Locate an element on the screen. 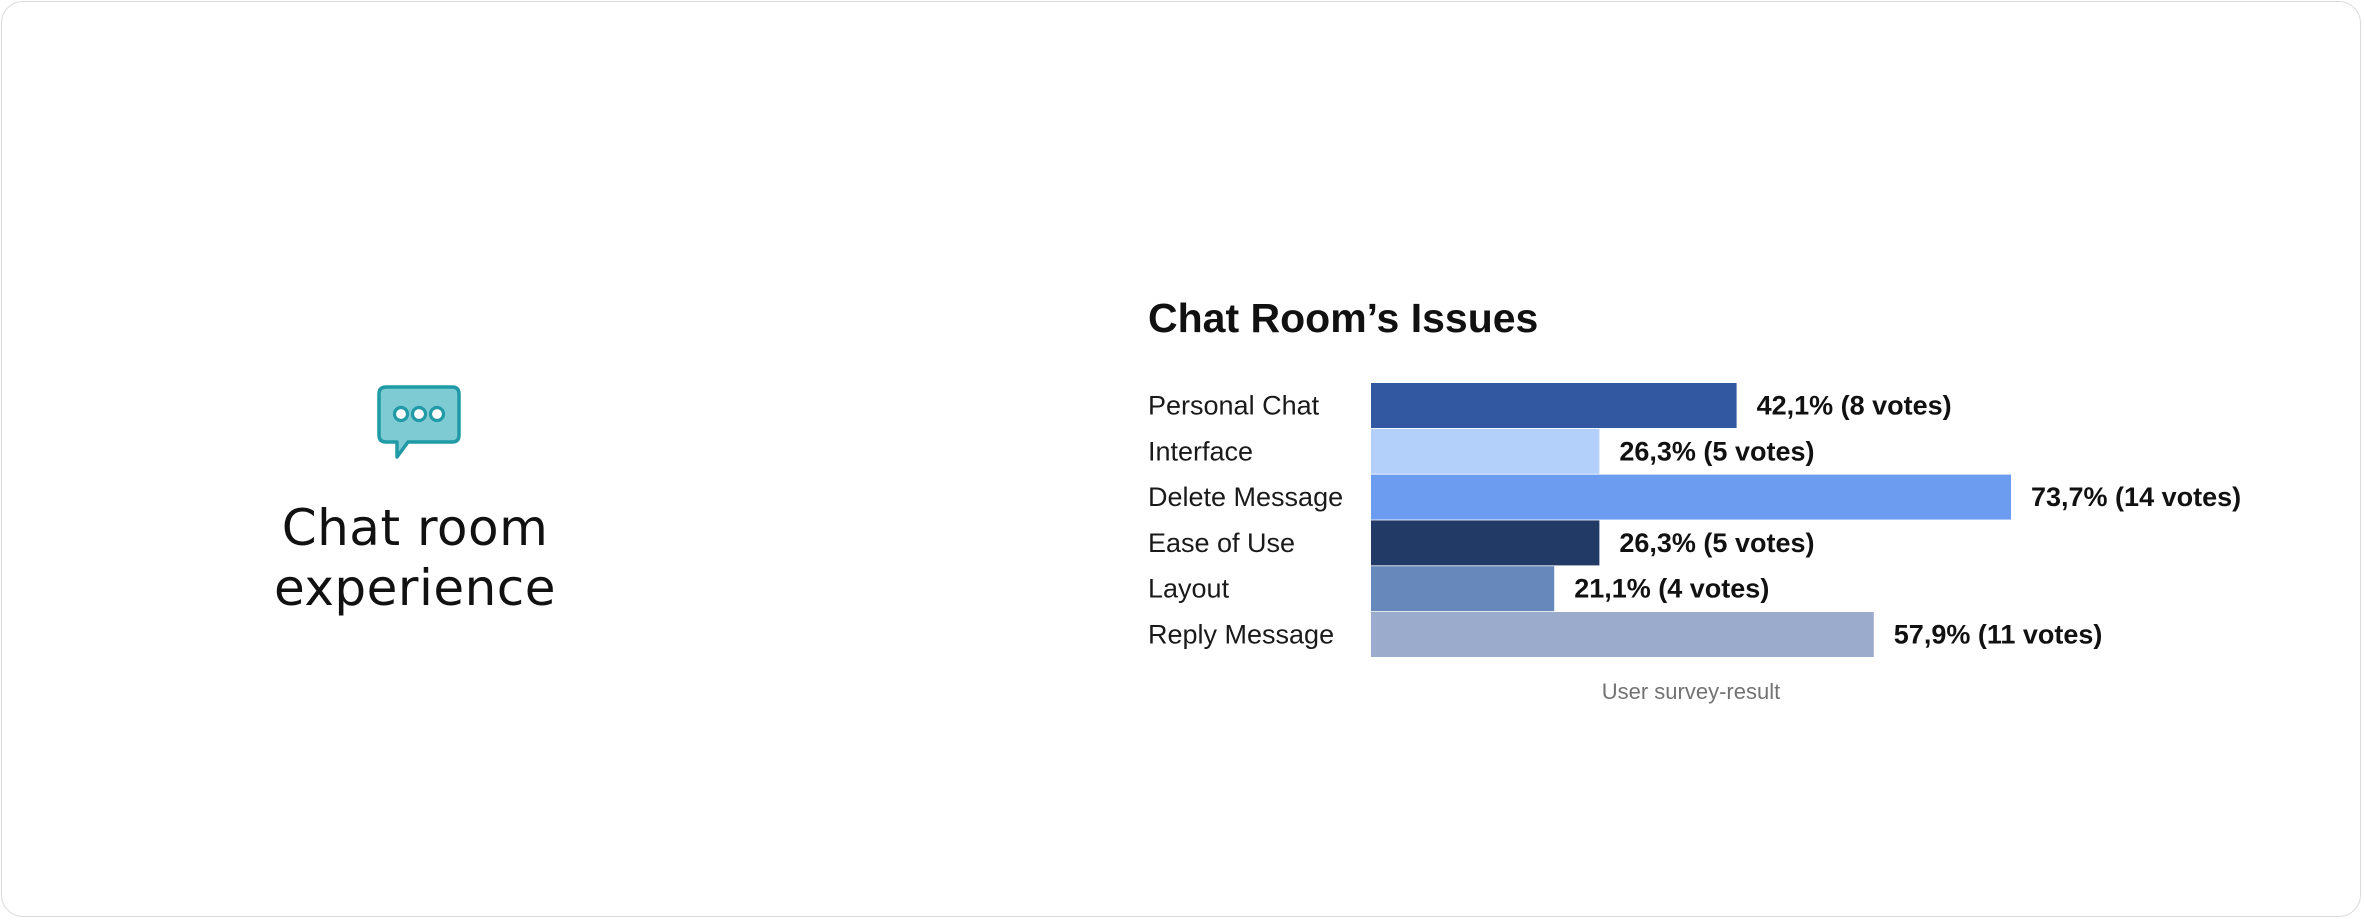  value-label: 21,1% (4 votes) is located at coordinates (1671, 589).